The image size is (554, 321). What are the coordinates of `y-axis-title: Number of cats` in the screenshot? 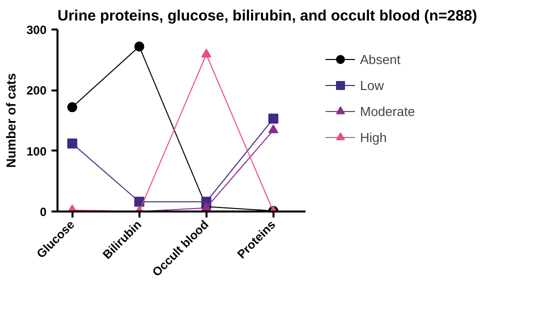 It's located at (10, 120).